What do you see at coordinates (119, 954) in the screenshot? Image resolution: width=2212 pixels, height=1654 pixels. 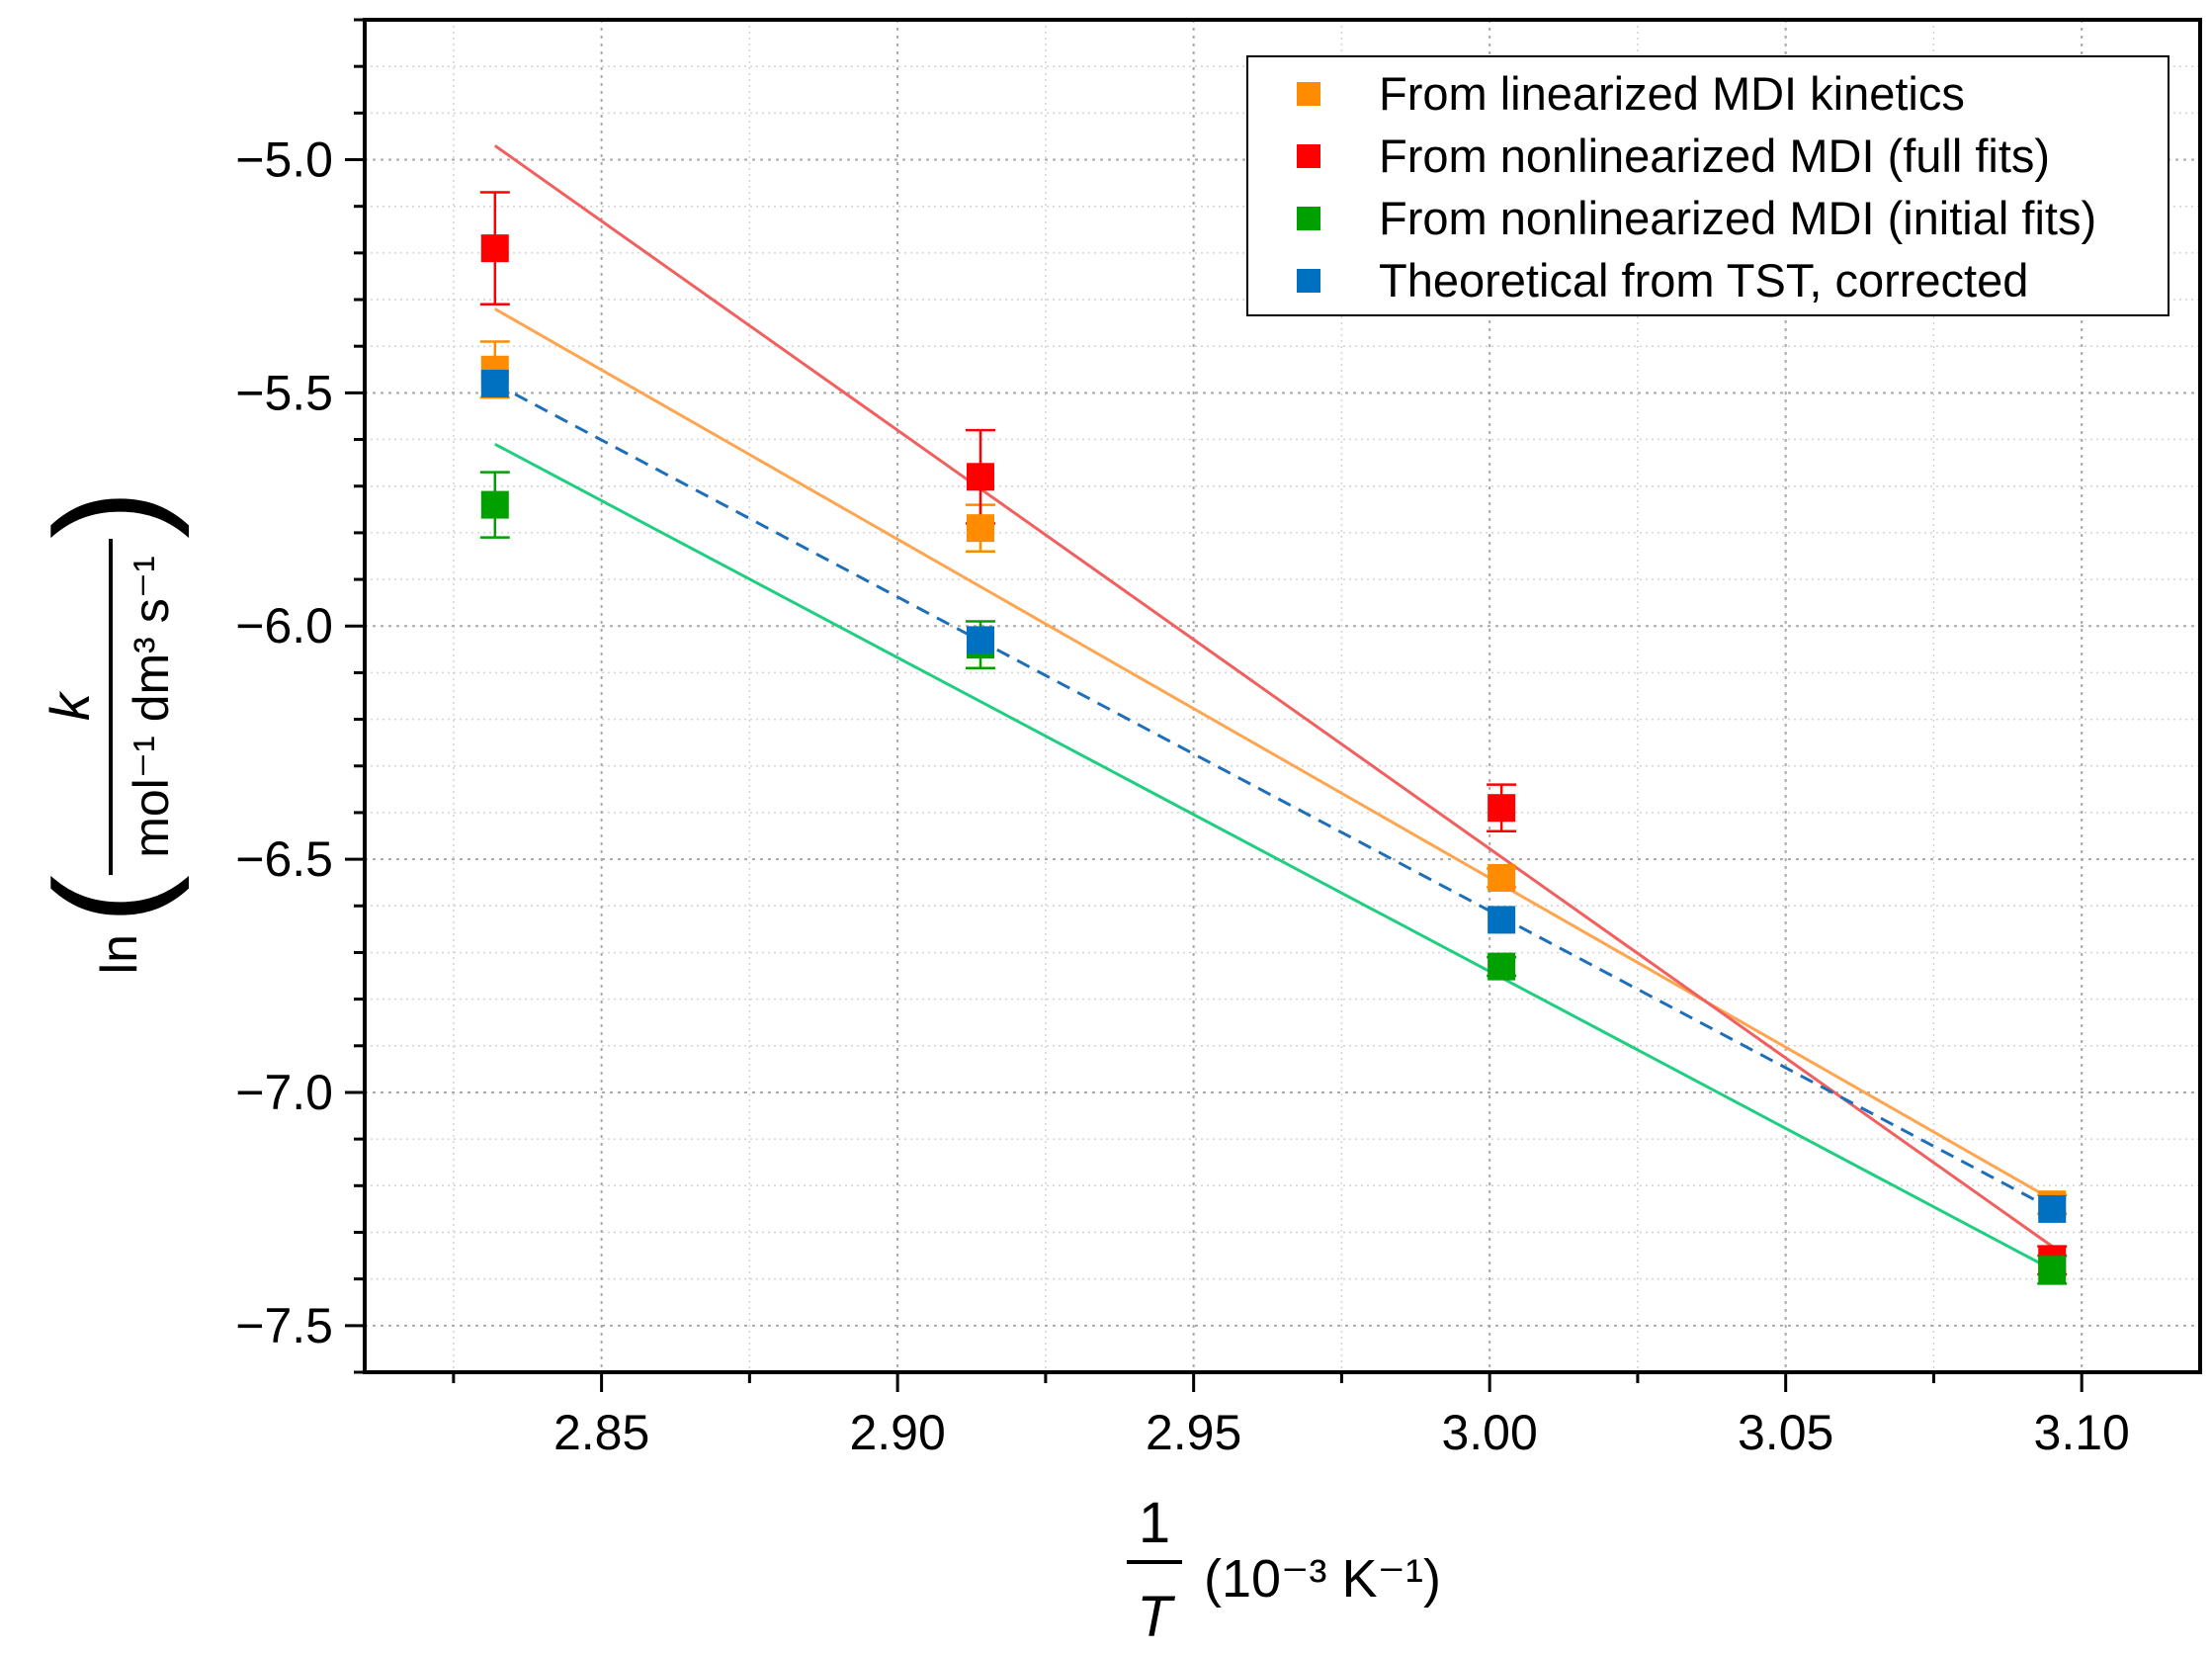 I see `y-axis-title-ln: ln` at bounding box center [119, 954].